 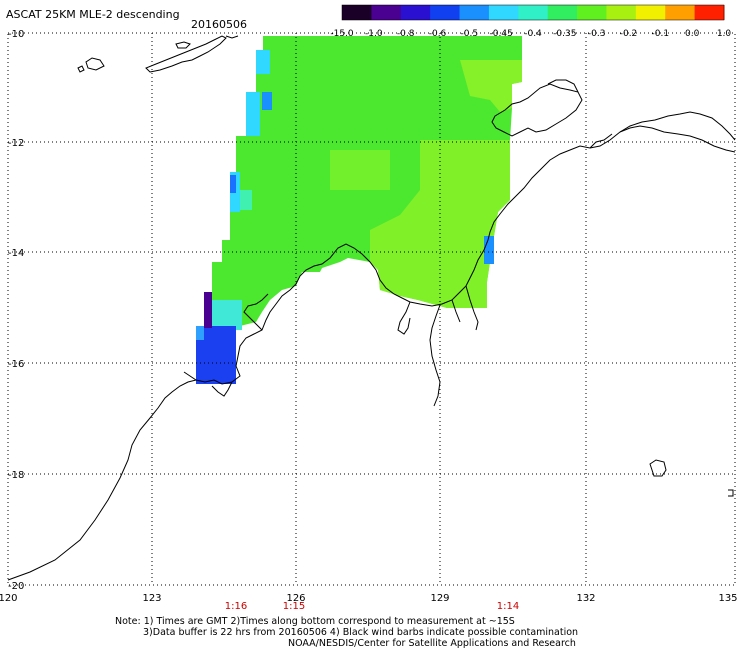 What do you see at coordinates (294, 606) in the screenshot?
I see `time-label: 1:15` at bounding box center [294, 606].